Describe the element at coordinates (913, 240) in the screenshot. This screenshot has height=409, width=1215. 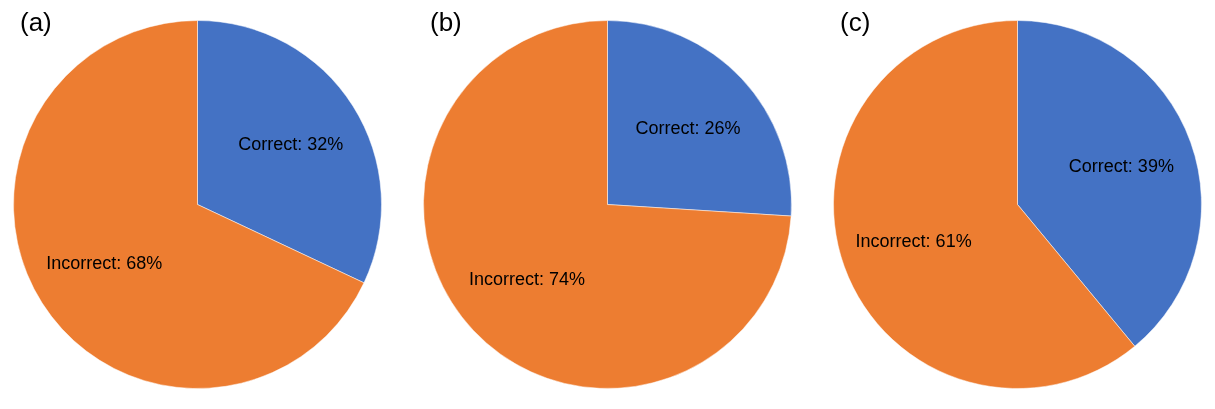
I see `slice-label: Incorrect: 61%` at that location.